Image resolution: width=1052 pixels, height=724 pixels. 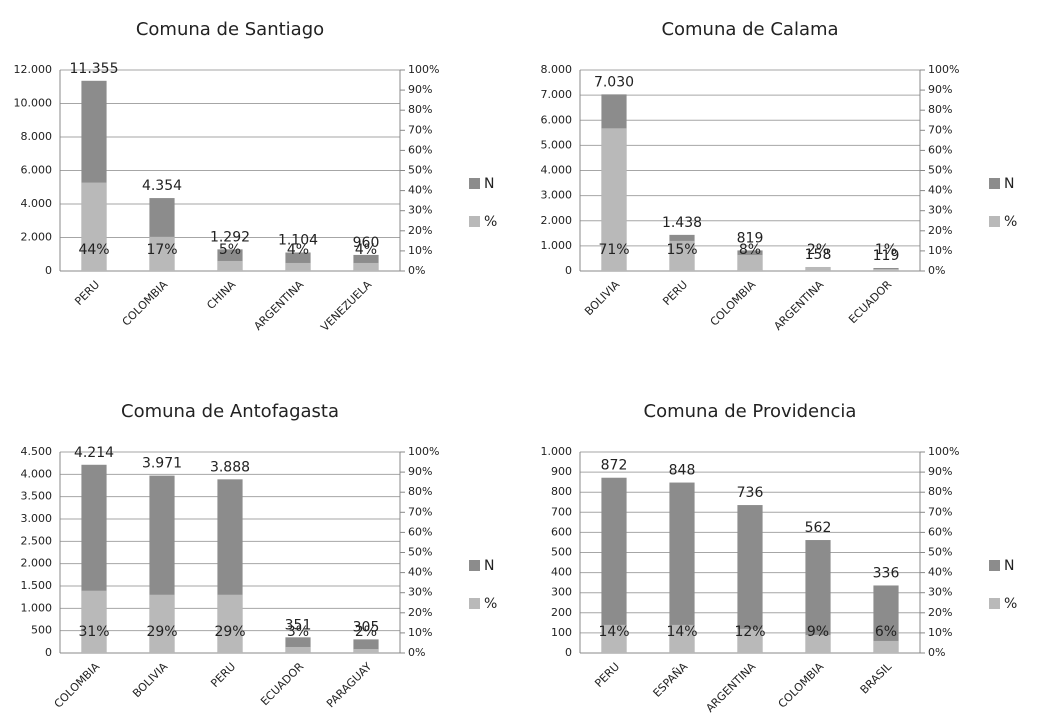 I want to click on y-tick-label: 5.000, so click(x=557, y=144).